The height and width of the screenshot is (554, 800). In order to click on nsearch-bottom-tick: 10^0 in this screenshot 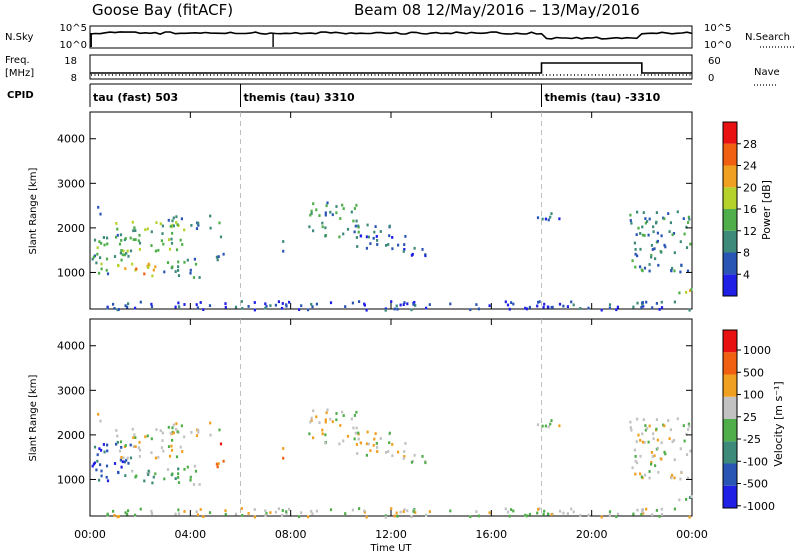, I will do `click(717, 45)`.